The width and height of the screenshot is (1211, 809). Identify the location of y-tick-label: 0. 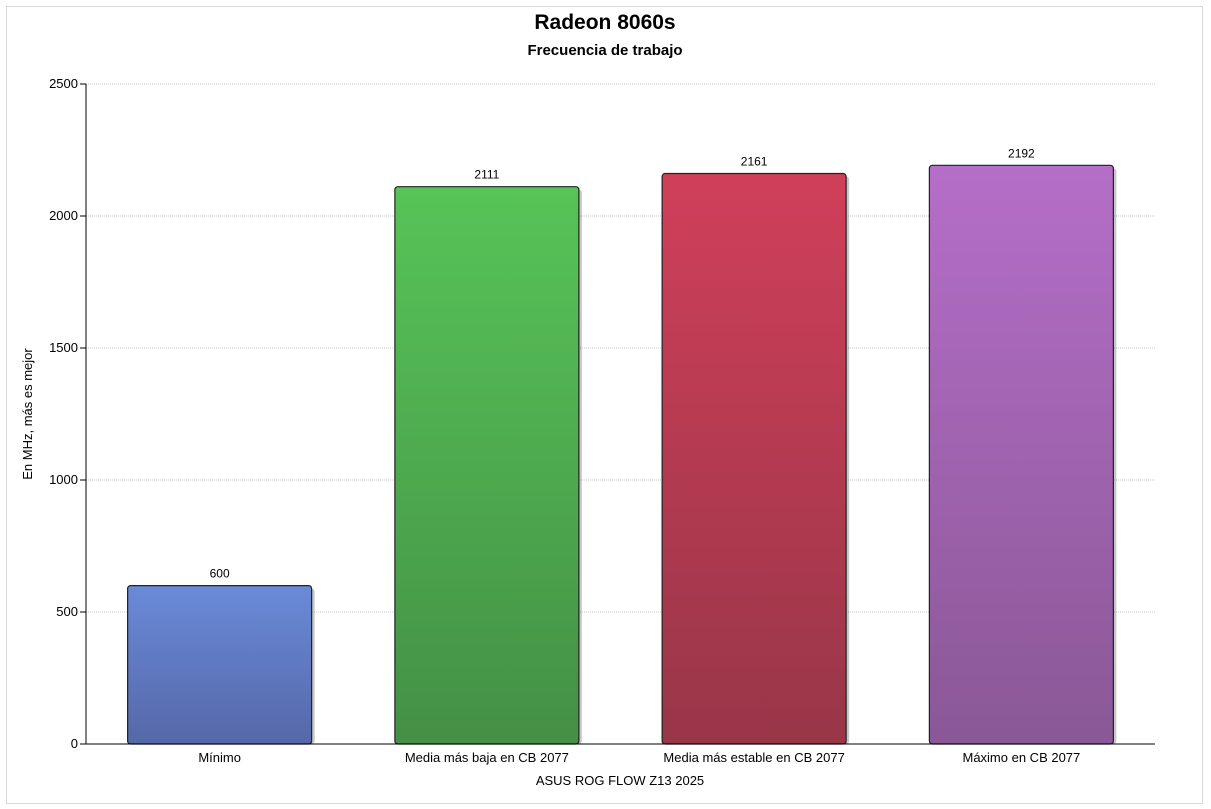
(74, 743).